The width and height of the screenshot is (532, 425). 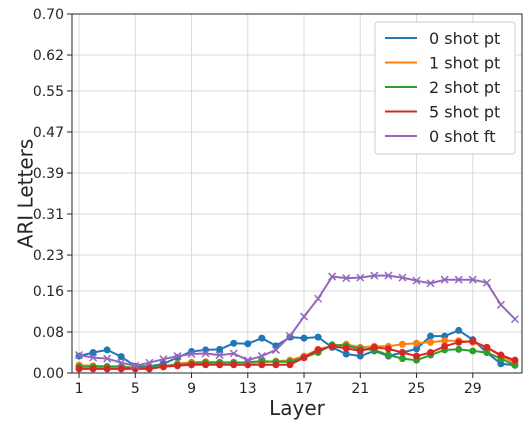 What do you see at coordinates (48, 374) in the screenshot?
I see `y-tick-label: 0.00` at bounding box center [48, 374].